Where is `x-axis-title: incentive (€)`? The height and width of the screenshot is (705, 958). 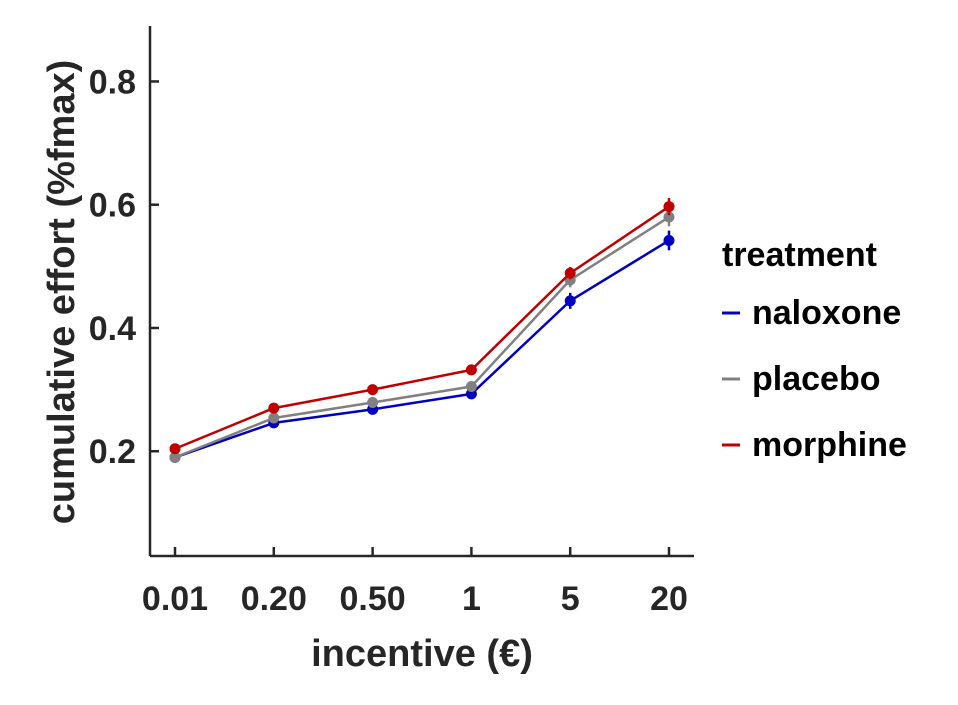 x-axis-title: incentive (€) is located at coordinates (422, 654).